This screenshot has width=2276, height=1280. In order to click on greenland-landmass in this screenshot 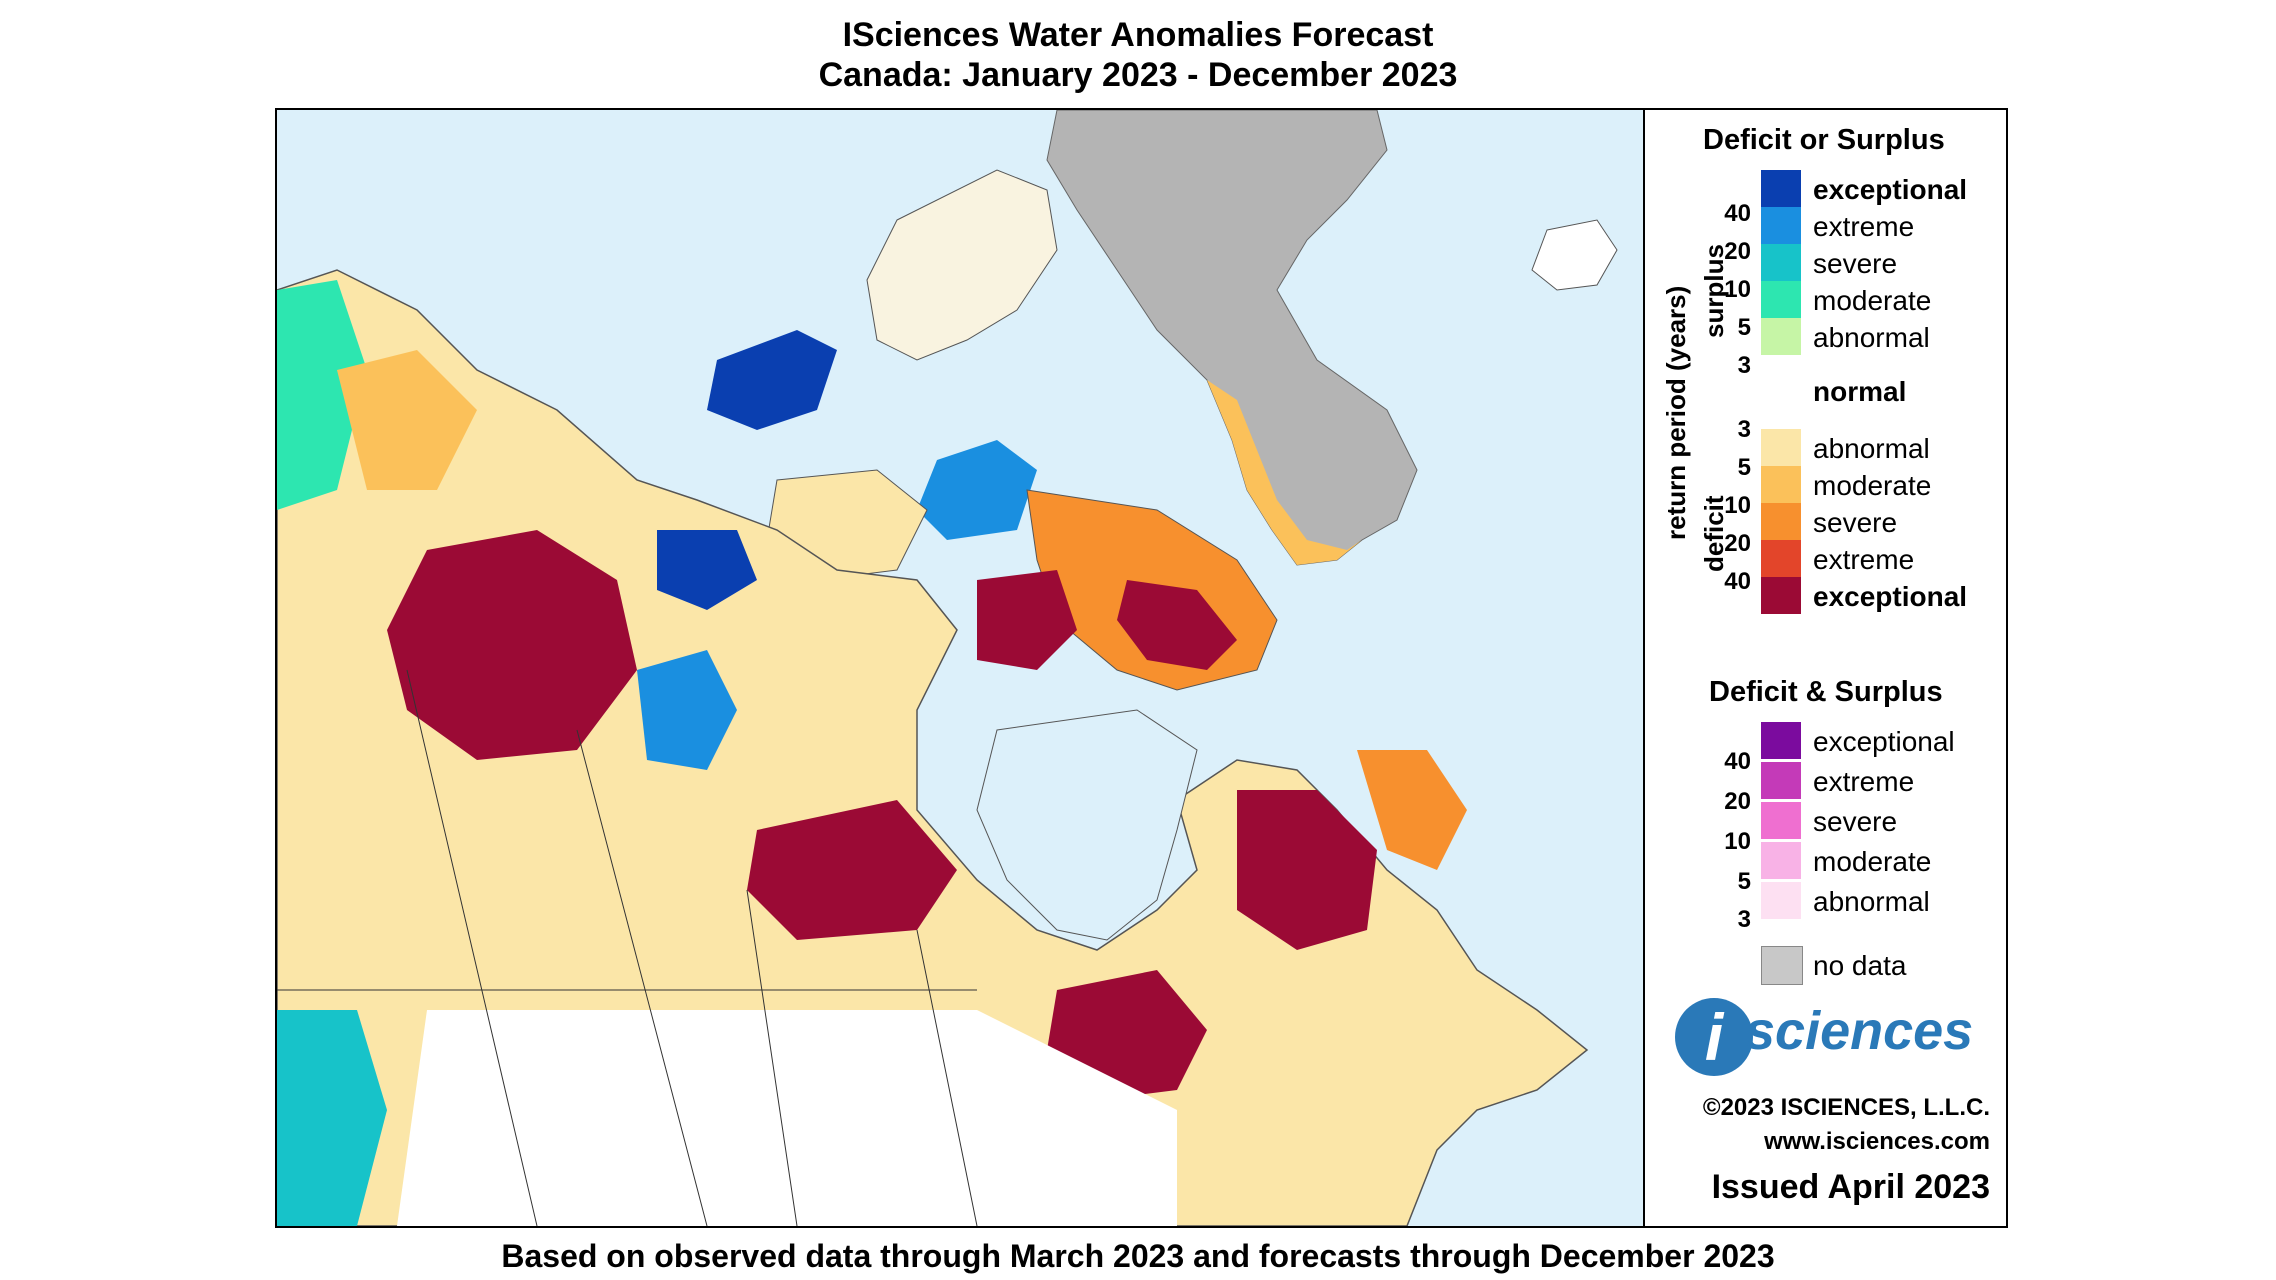, I will do `click(1232, 338)`.